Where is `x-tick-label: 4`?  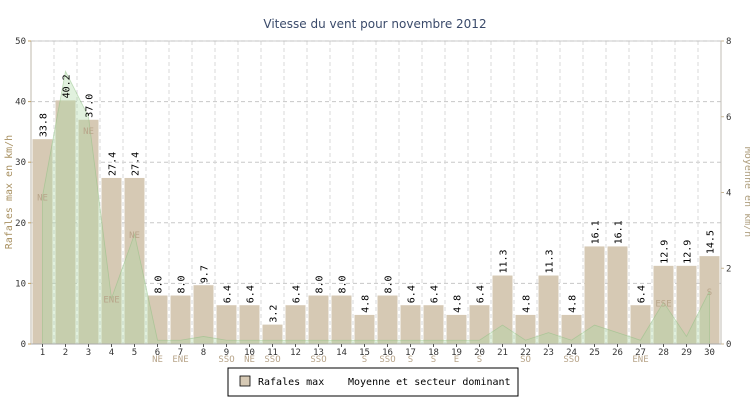
x-tick-label: 4 is located at coordinates (111, 353).